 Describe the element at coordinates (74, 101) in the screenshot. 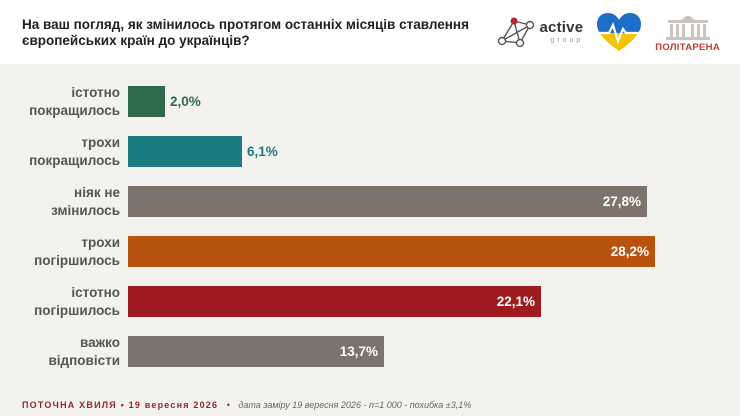

I see `category-label: істотно покращилось` at that location.